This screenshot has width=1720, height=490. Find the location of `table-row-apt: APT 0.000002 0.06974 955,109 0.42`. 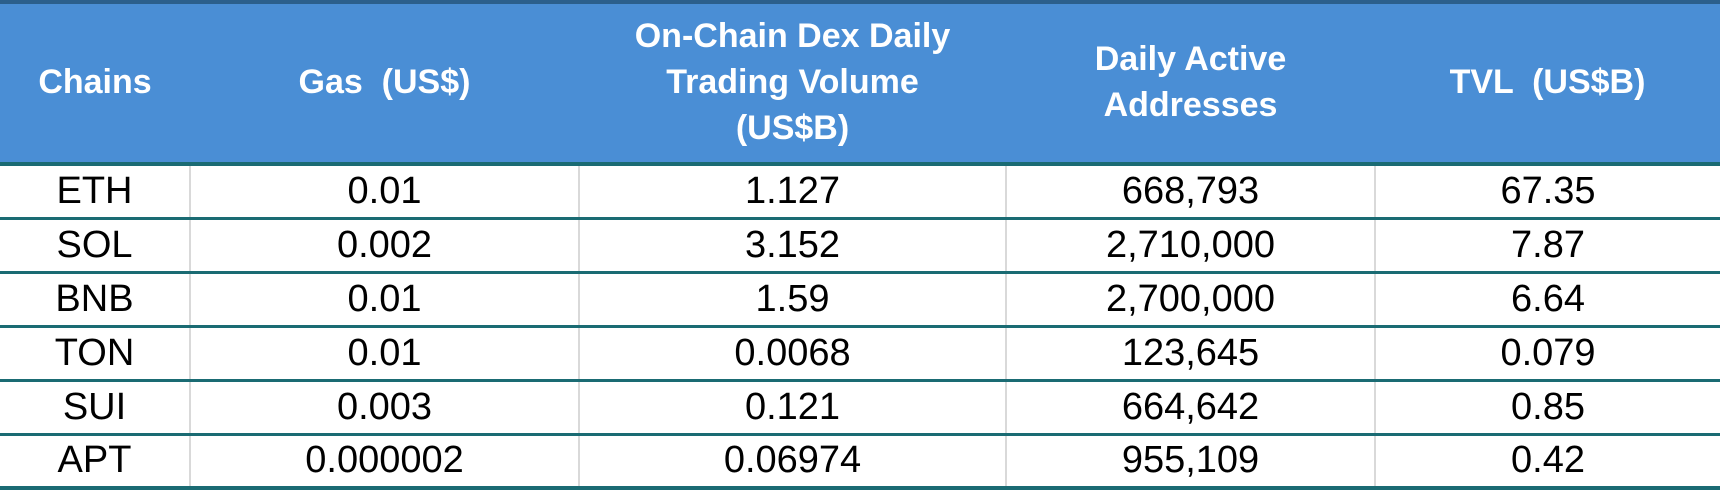

table-row-apt: APT 0.000002 0.06974 955,109 0.42 is located at coordinates (860, 462).